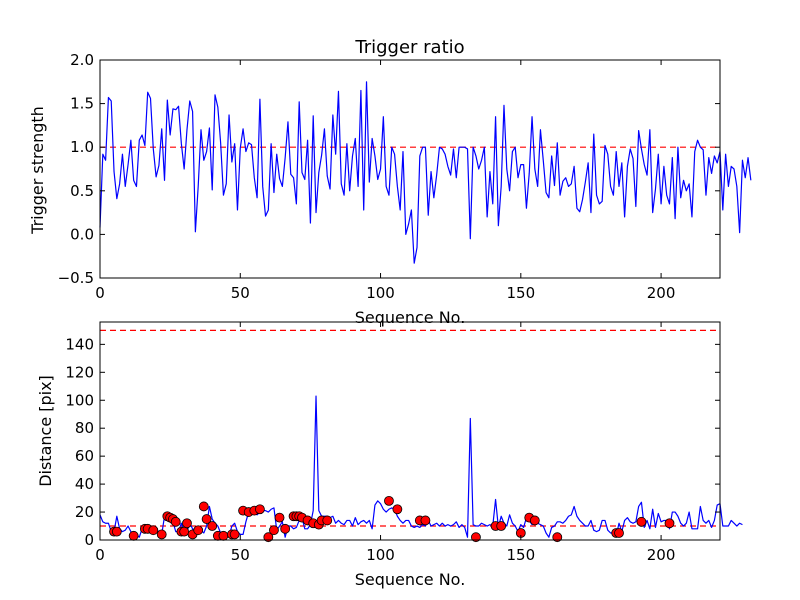  What do you see at coordinates (82, 147) in the screenshot?
I see `top-y-tick-label-3: 1.0` at bounding box center [82, 147].